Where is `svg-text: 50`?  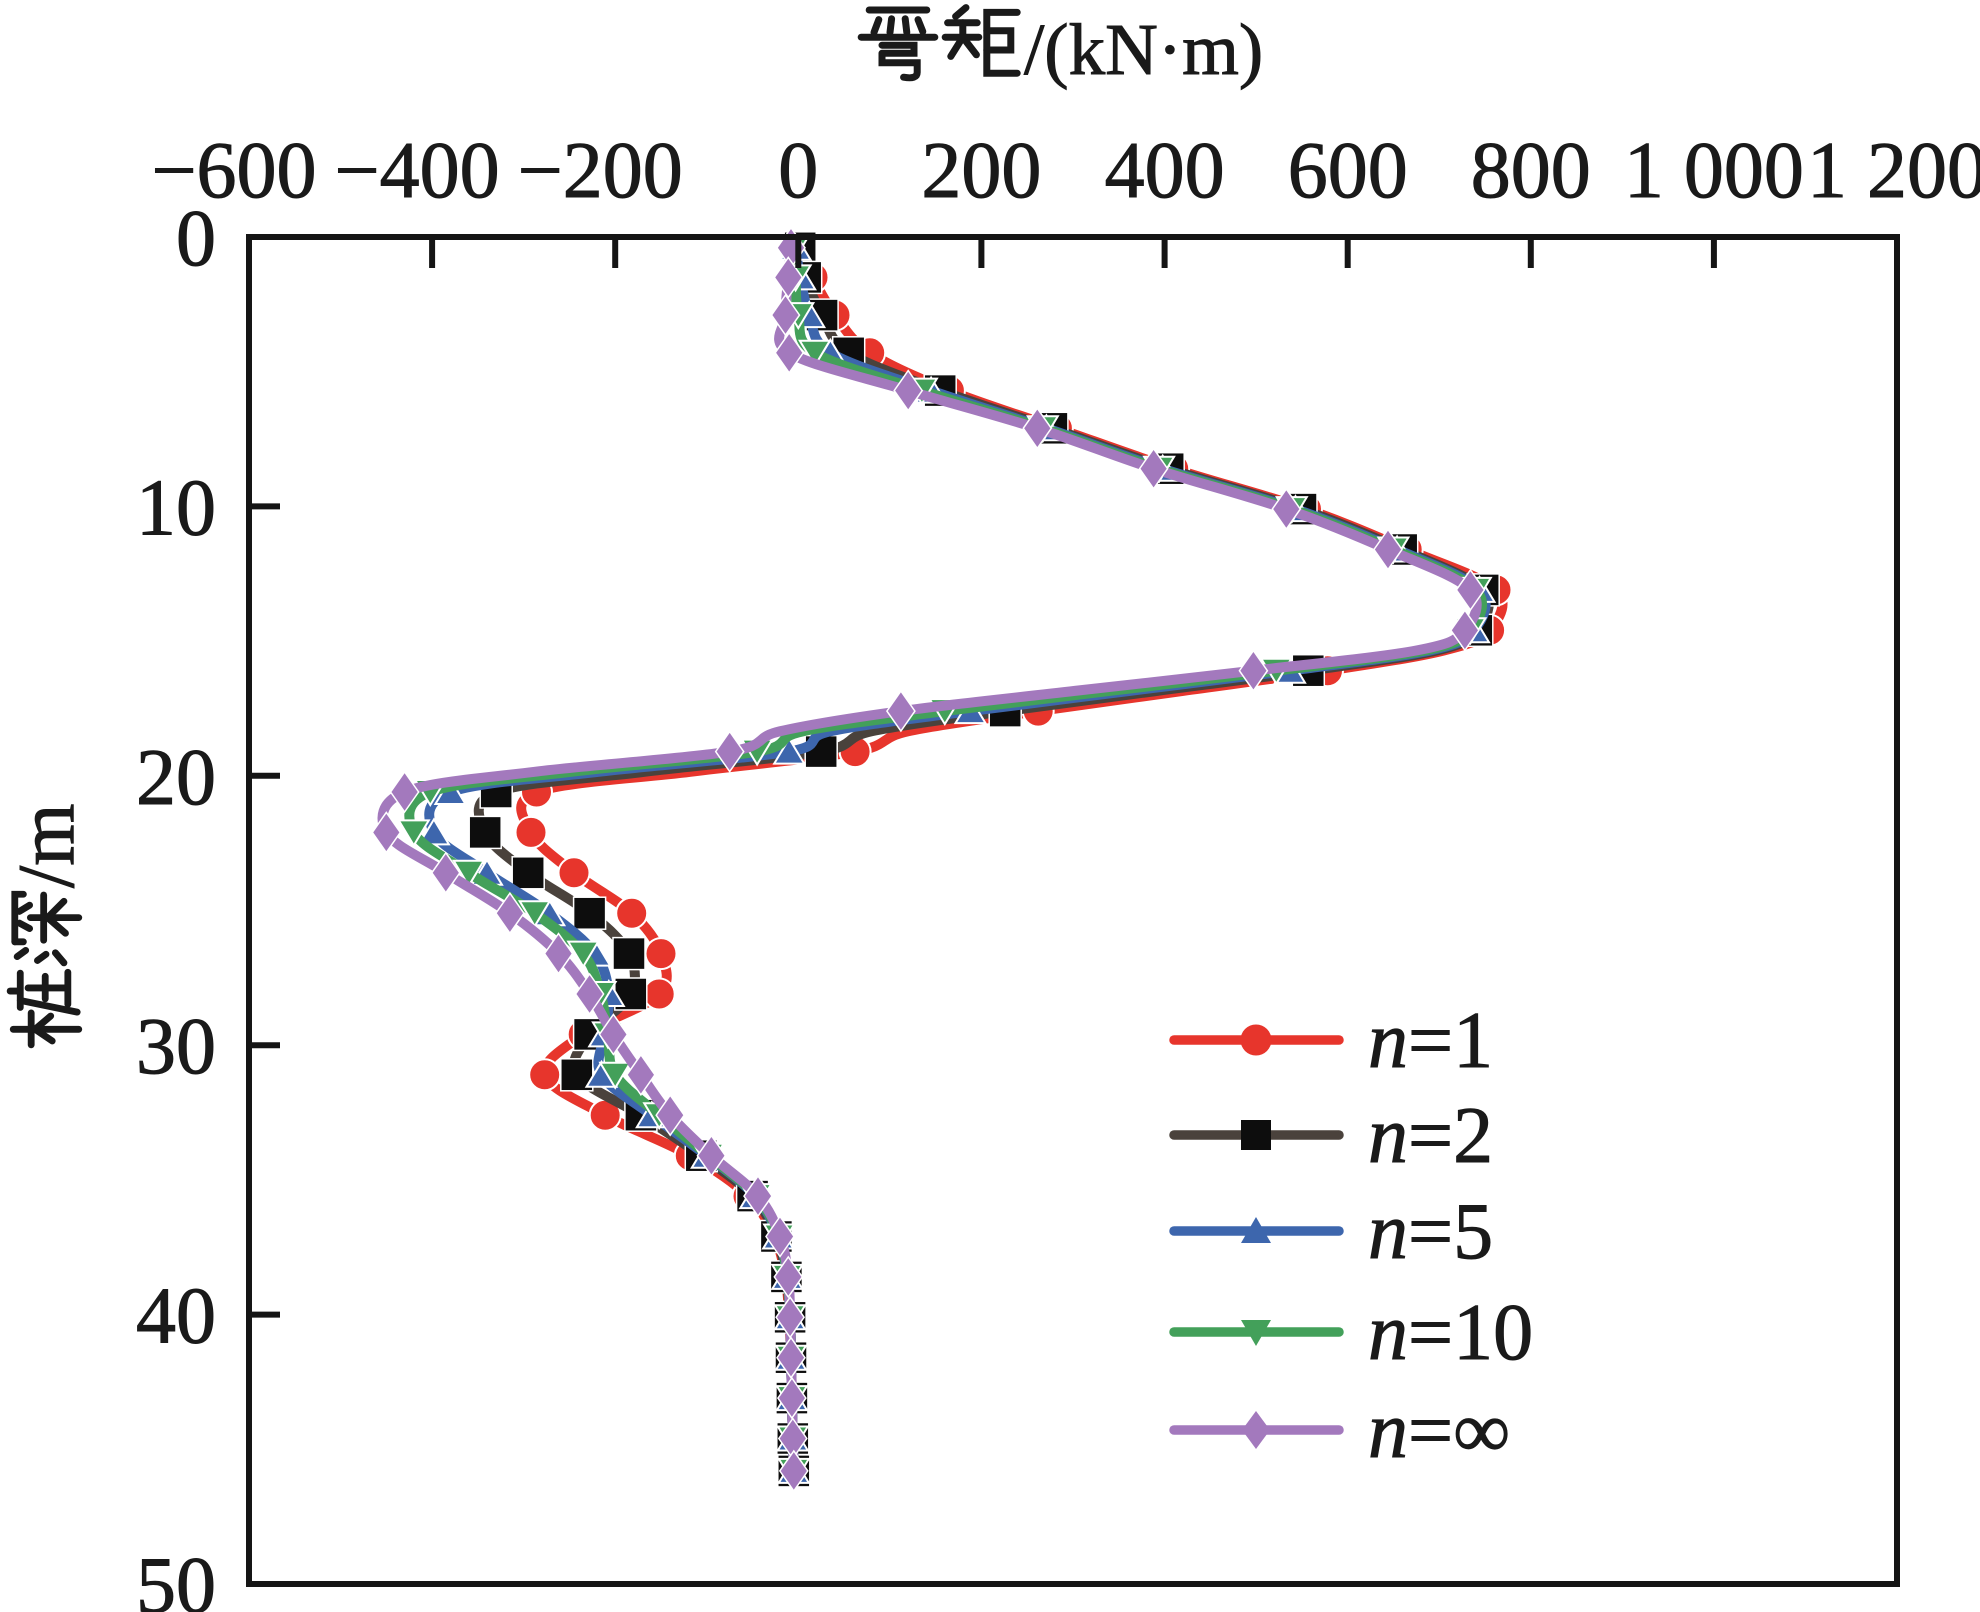 svg-text: 50 is located at coordinates (176, 1577).